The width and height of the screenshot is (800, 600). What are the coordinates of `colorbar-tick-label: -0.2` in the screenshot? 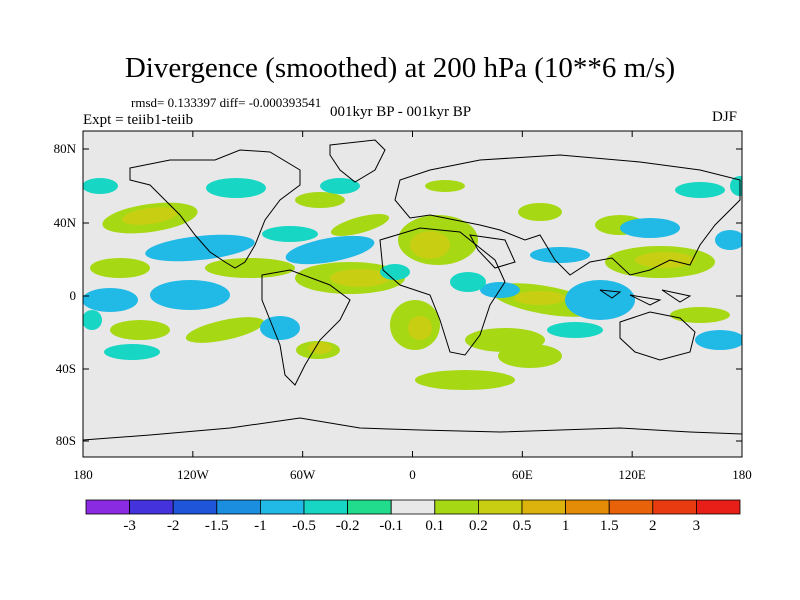 It's located at (347, 526).